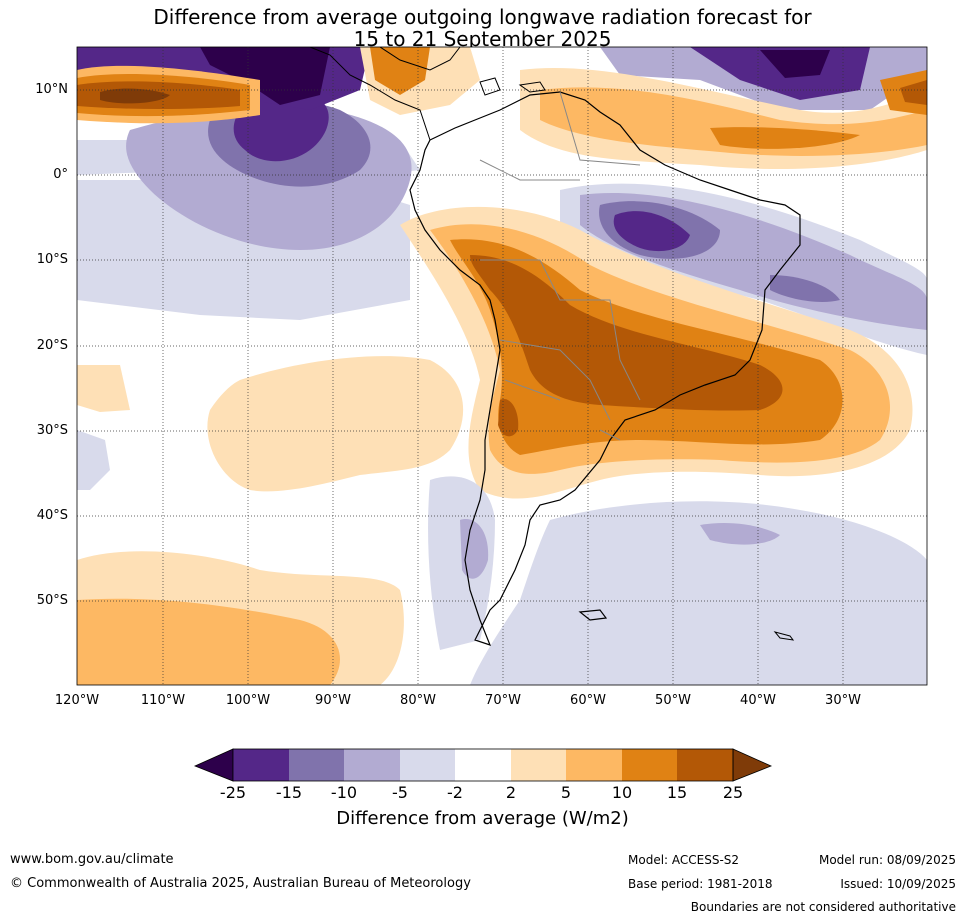  I want to click on central-america-dark-orange-region, so click(400, 71).